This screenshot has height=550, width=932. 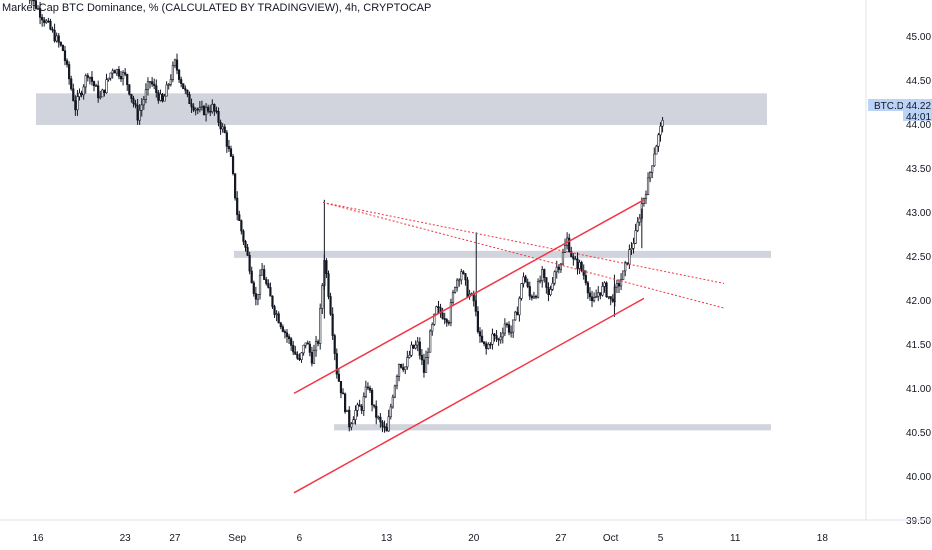 What do you see at coordinates (735, 538) in the screenshot?
I see `x-tick-label: 11` at bounding box center [735, 538].